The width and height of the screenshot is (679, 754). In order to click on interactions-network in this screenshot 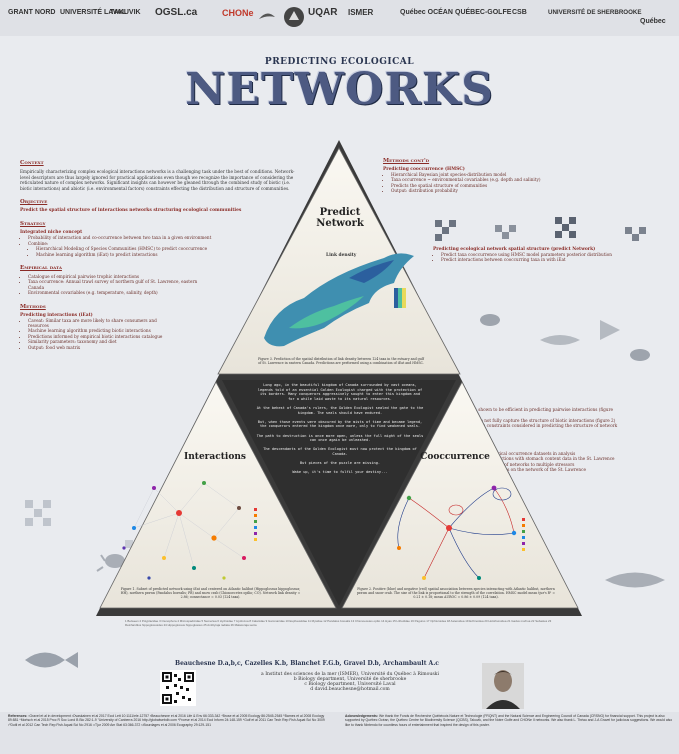, I will do `click(189, 525)`.